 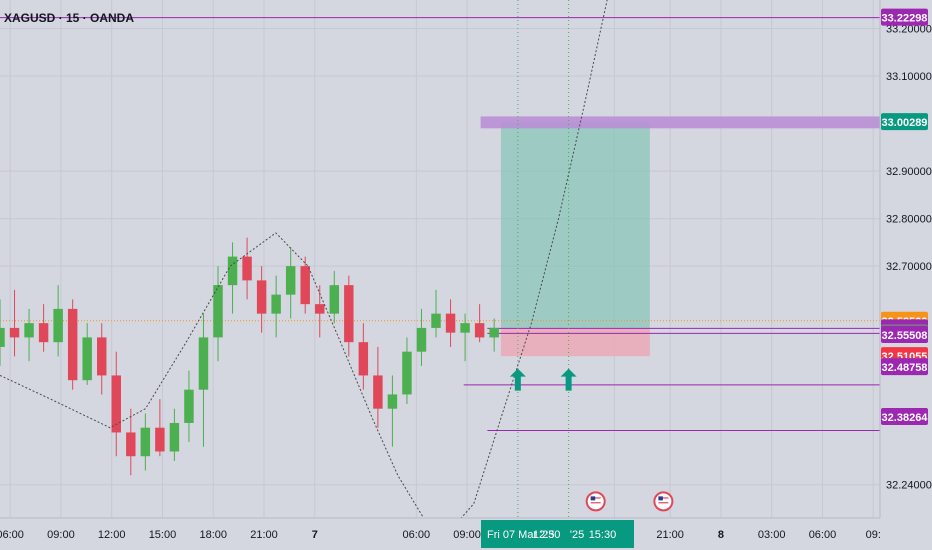 I want to click on time-tick-label: 18:00, so click(x=213, y=535).